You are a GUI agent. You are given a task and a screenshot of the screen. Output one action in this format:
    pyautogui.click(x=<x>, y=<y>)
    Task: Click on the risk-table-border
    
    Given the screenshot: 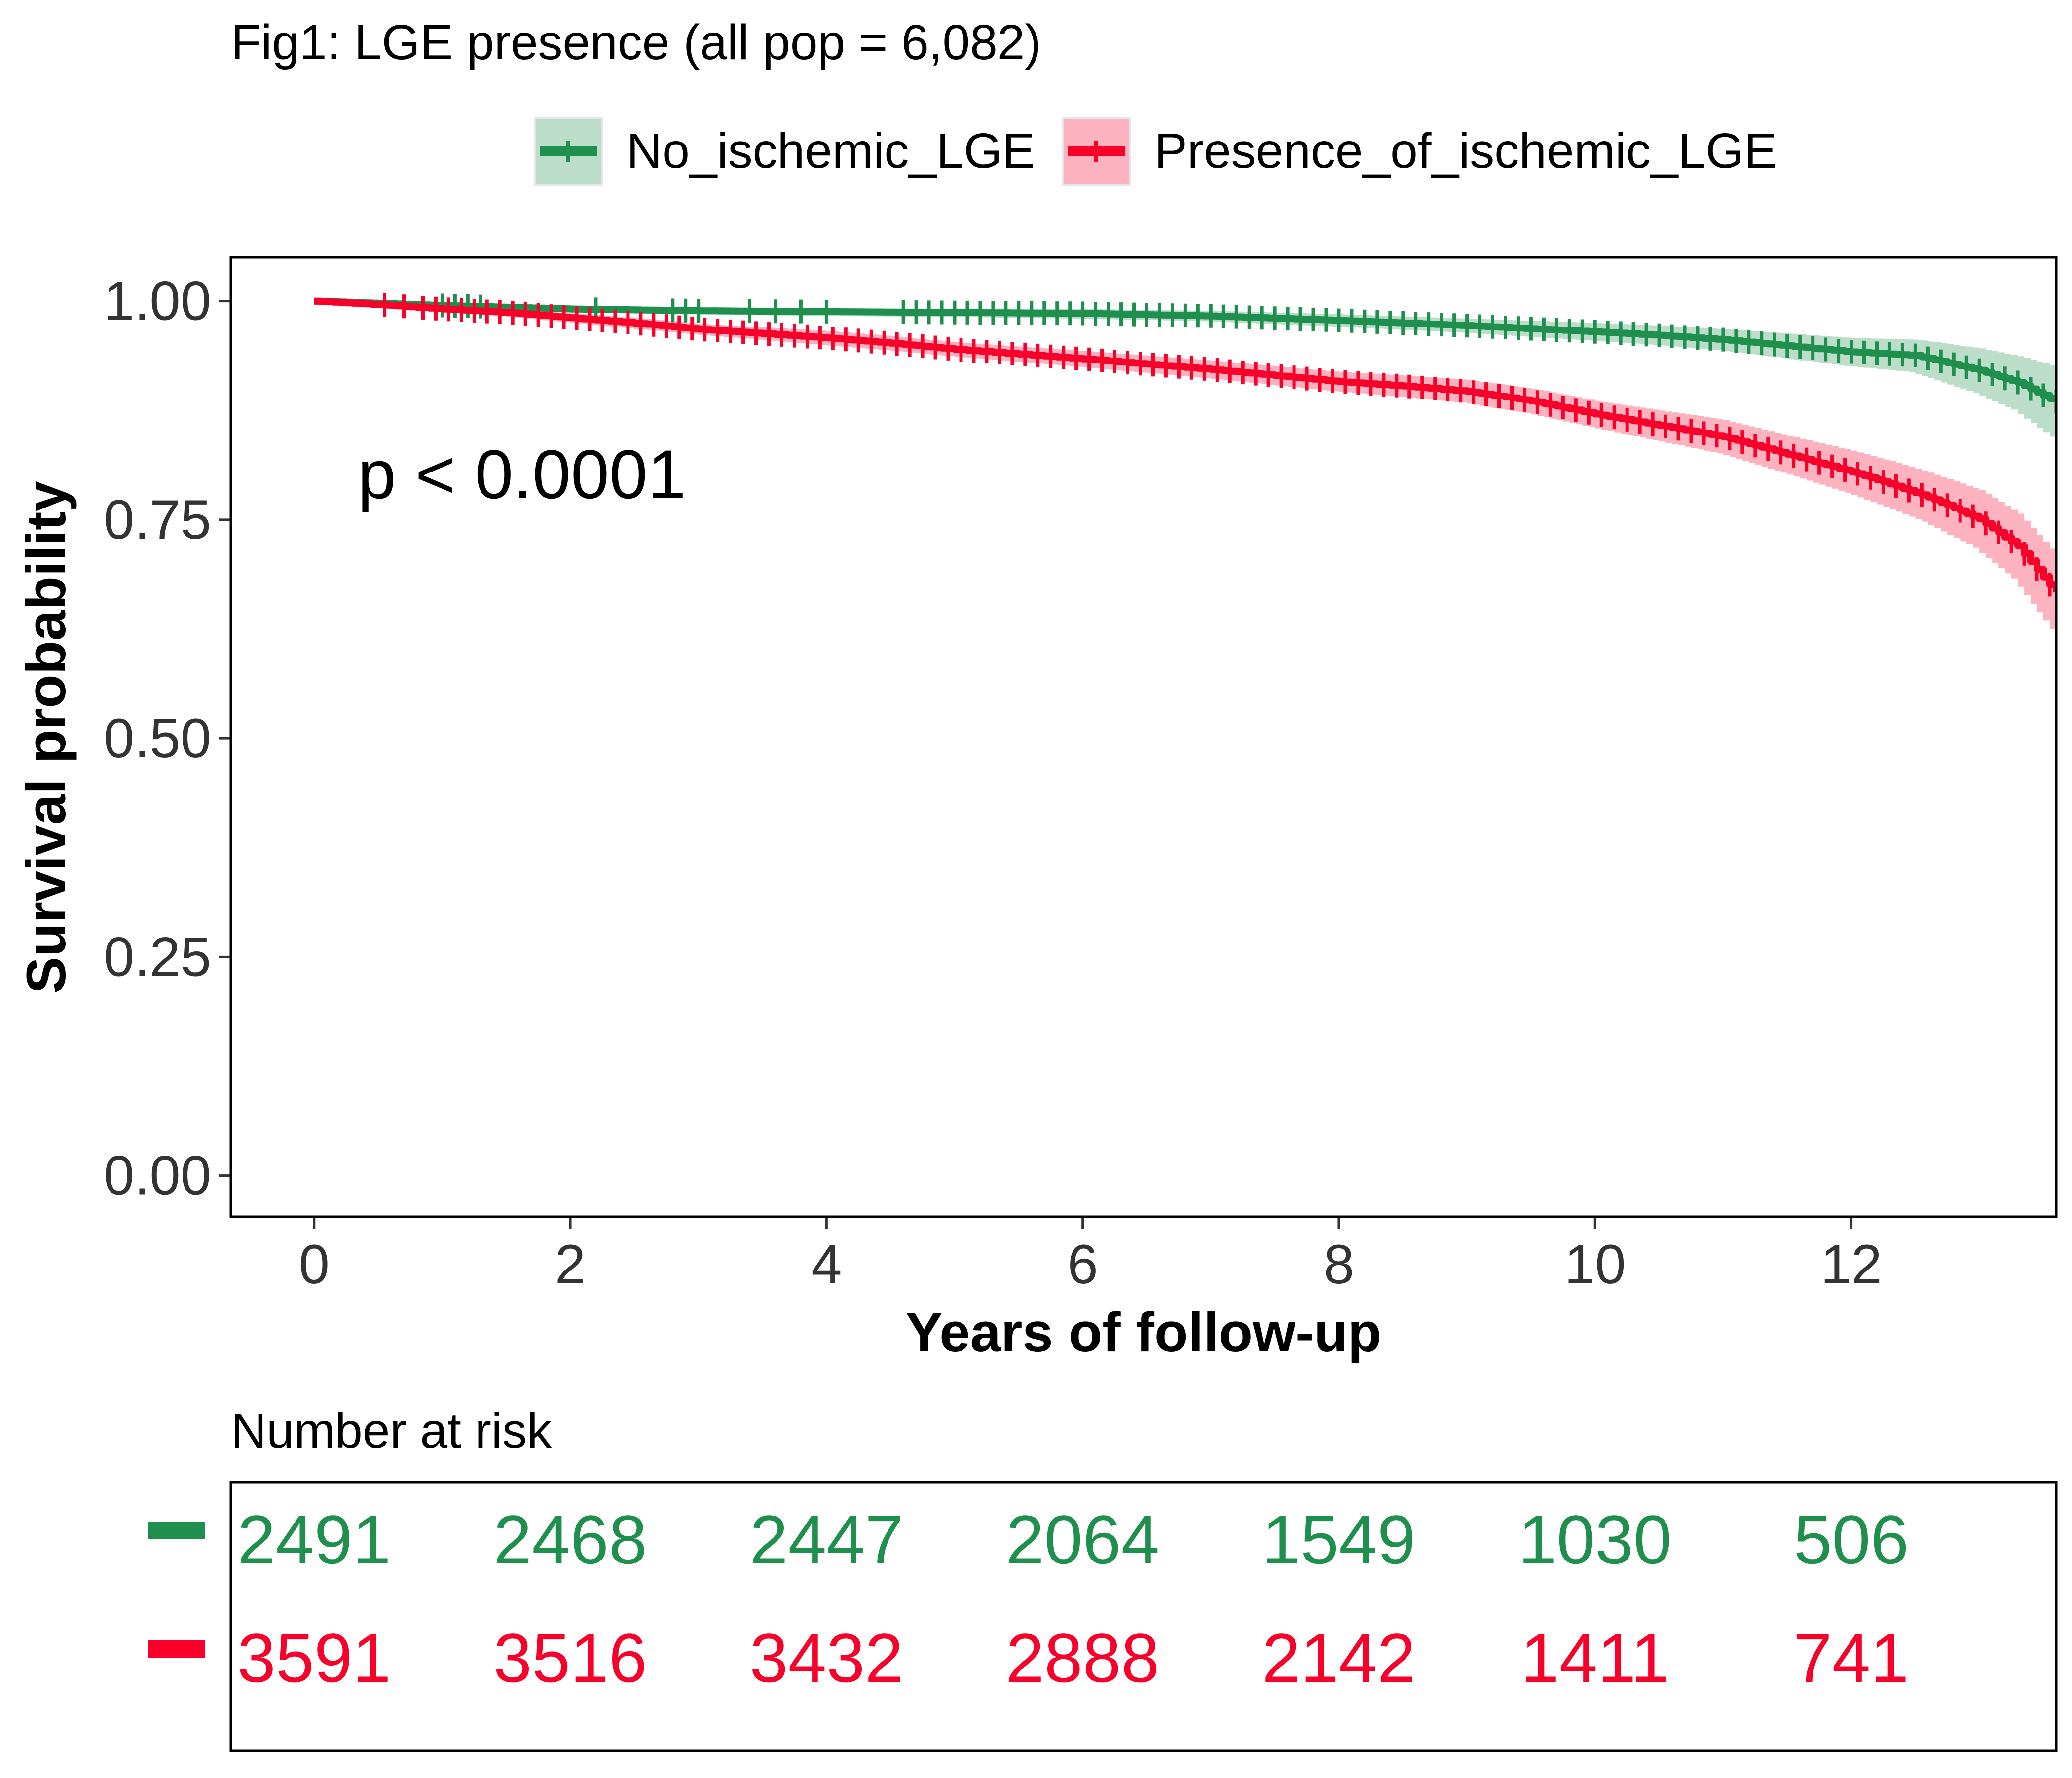 What is the action you would take?
    pyautogui.click(x=1143, y=1616)
    